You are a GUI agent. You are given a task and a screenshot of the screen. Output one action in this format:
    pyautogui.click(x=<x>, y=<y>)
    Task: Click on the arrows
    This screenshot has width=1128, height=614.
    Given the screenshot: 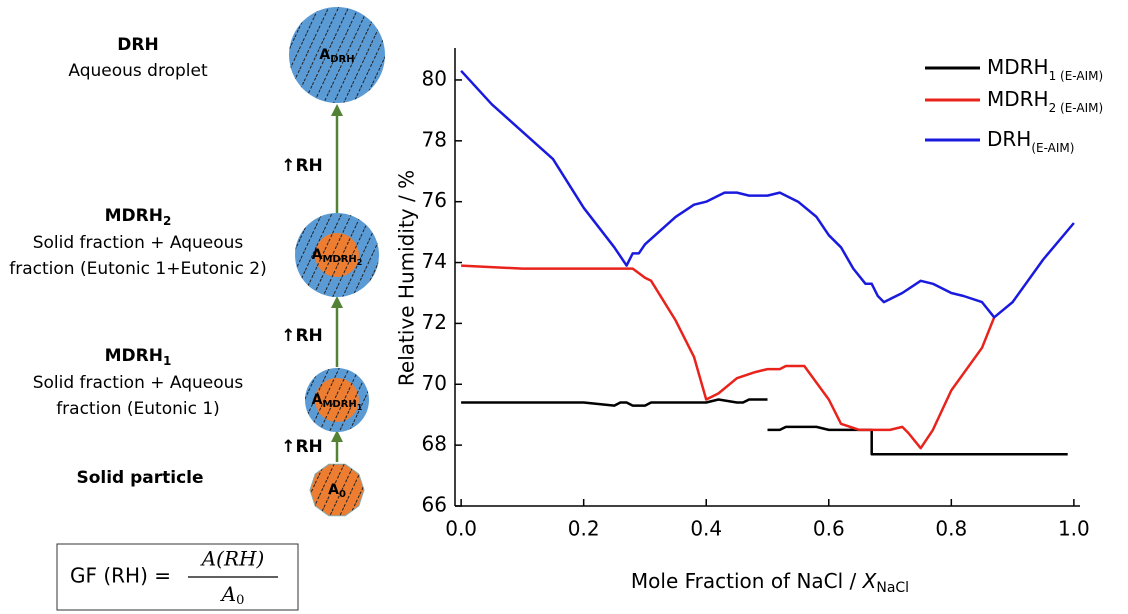 What is the action you would take?
    pyautogui.click(x=337, y=283)
    